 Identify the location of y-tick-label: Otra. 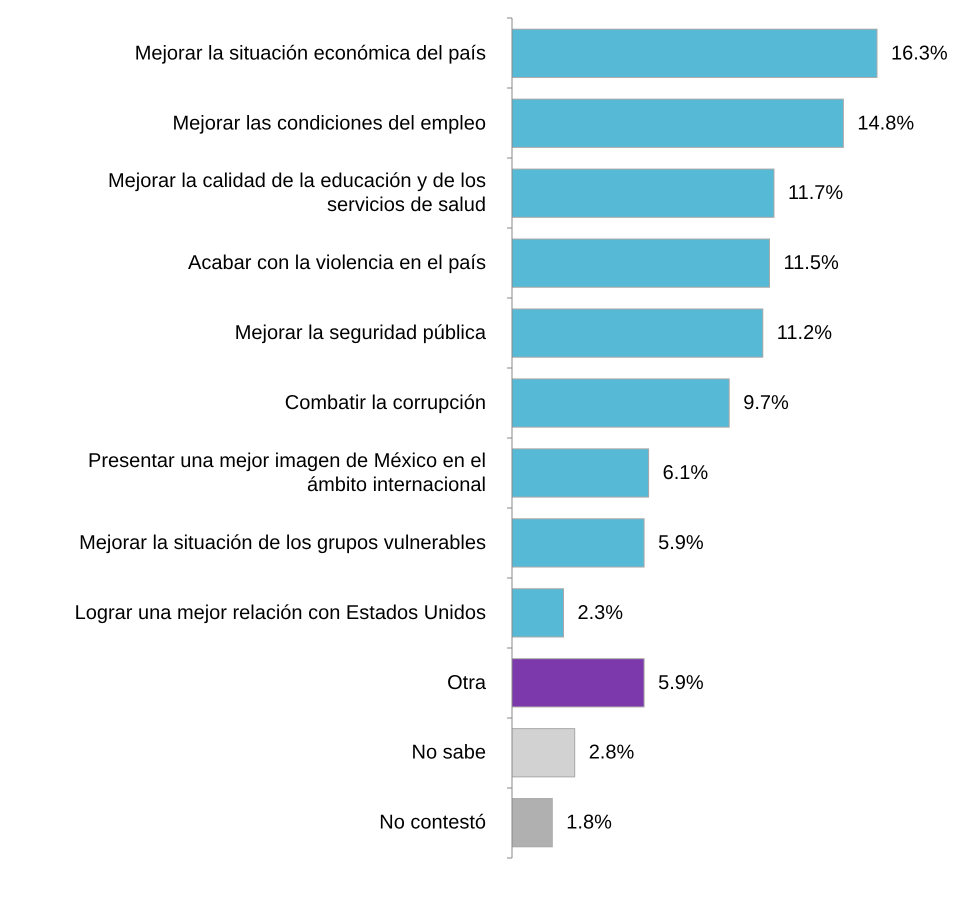
(467, 683).